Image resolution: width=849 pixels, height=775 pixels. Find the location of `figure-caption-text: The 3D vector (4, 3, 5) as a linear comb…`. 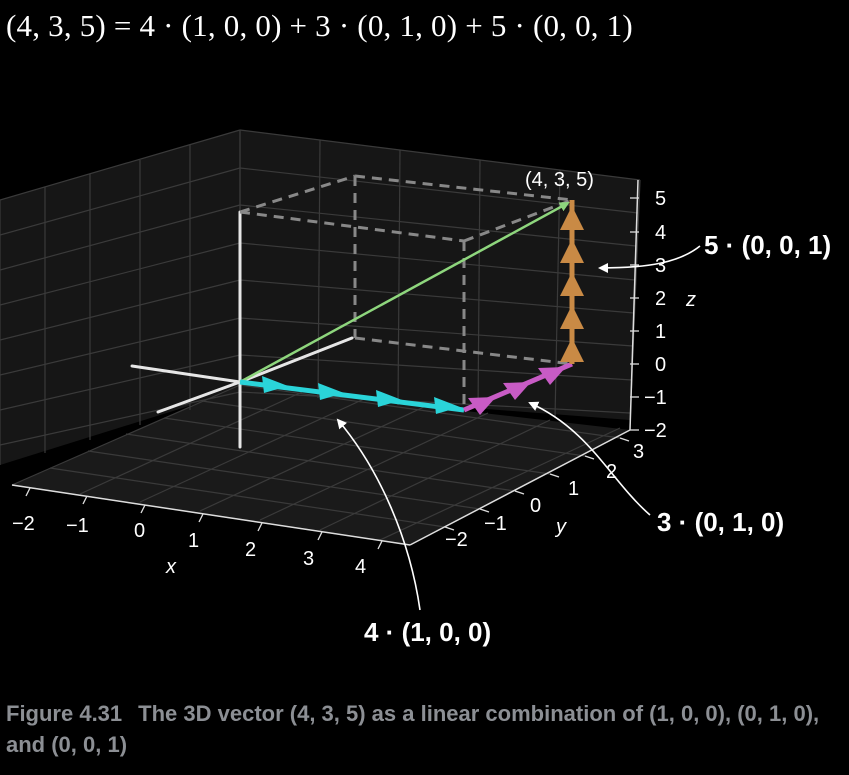

figure-caption-text: The 3D vector (4, 3, 5) as a linear comb… is located at coordinates (413, 729).